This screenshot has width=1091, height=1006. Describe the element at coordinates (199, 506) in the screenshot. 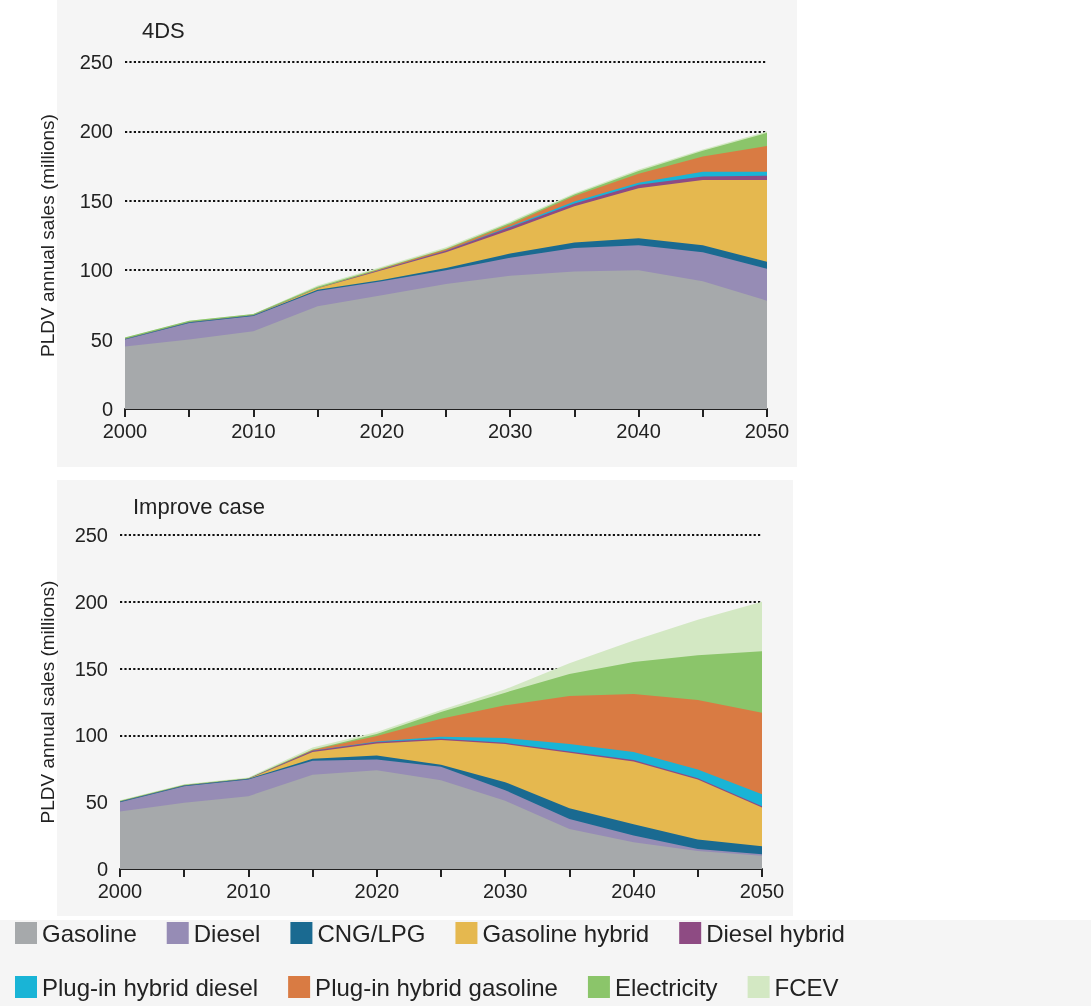

I see `chart-title: Improve case` at that location.